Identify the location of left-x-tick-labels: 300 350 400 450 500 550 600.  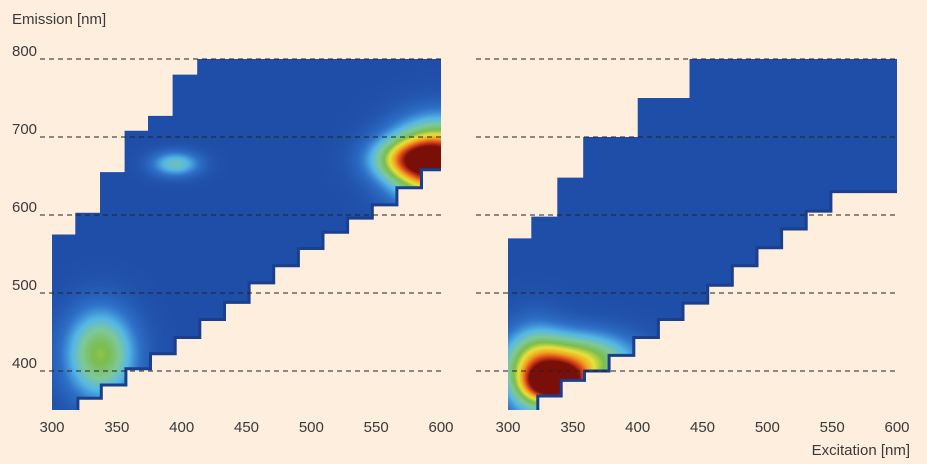
(246, 427).